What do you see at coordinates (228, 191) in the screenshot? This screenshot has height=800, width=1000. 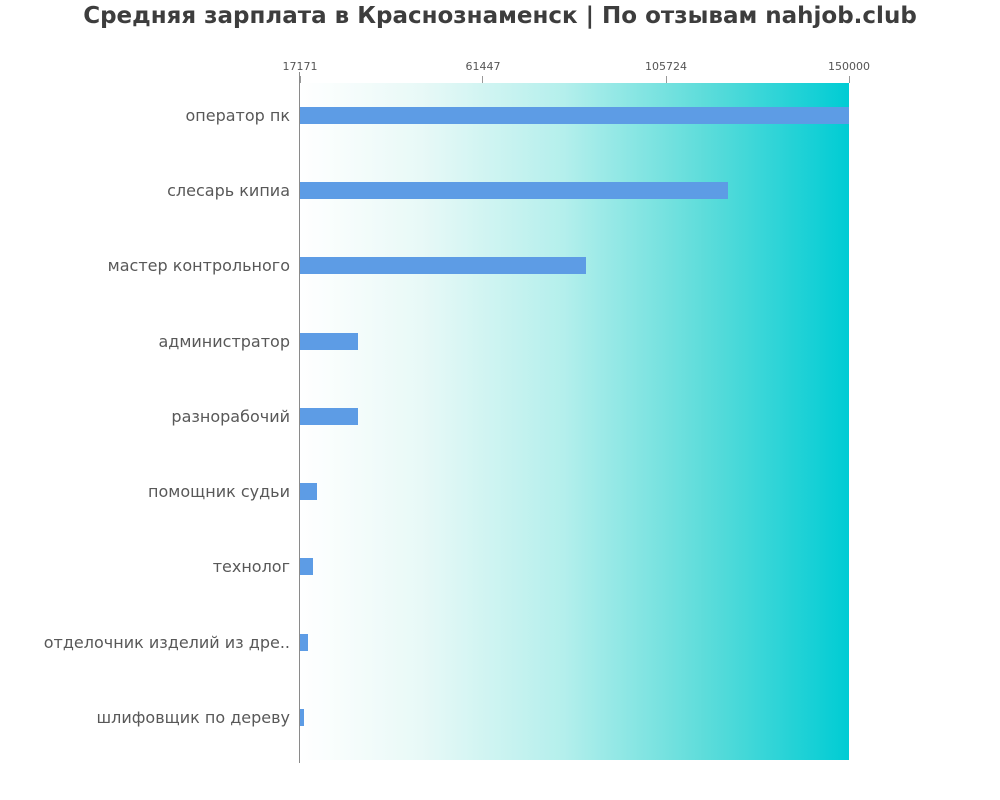 I see `category-label: слесарь кипиа` at bounding box center [228, 191].